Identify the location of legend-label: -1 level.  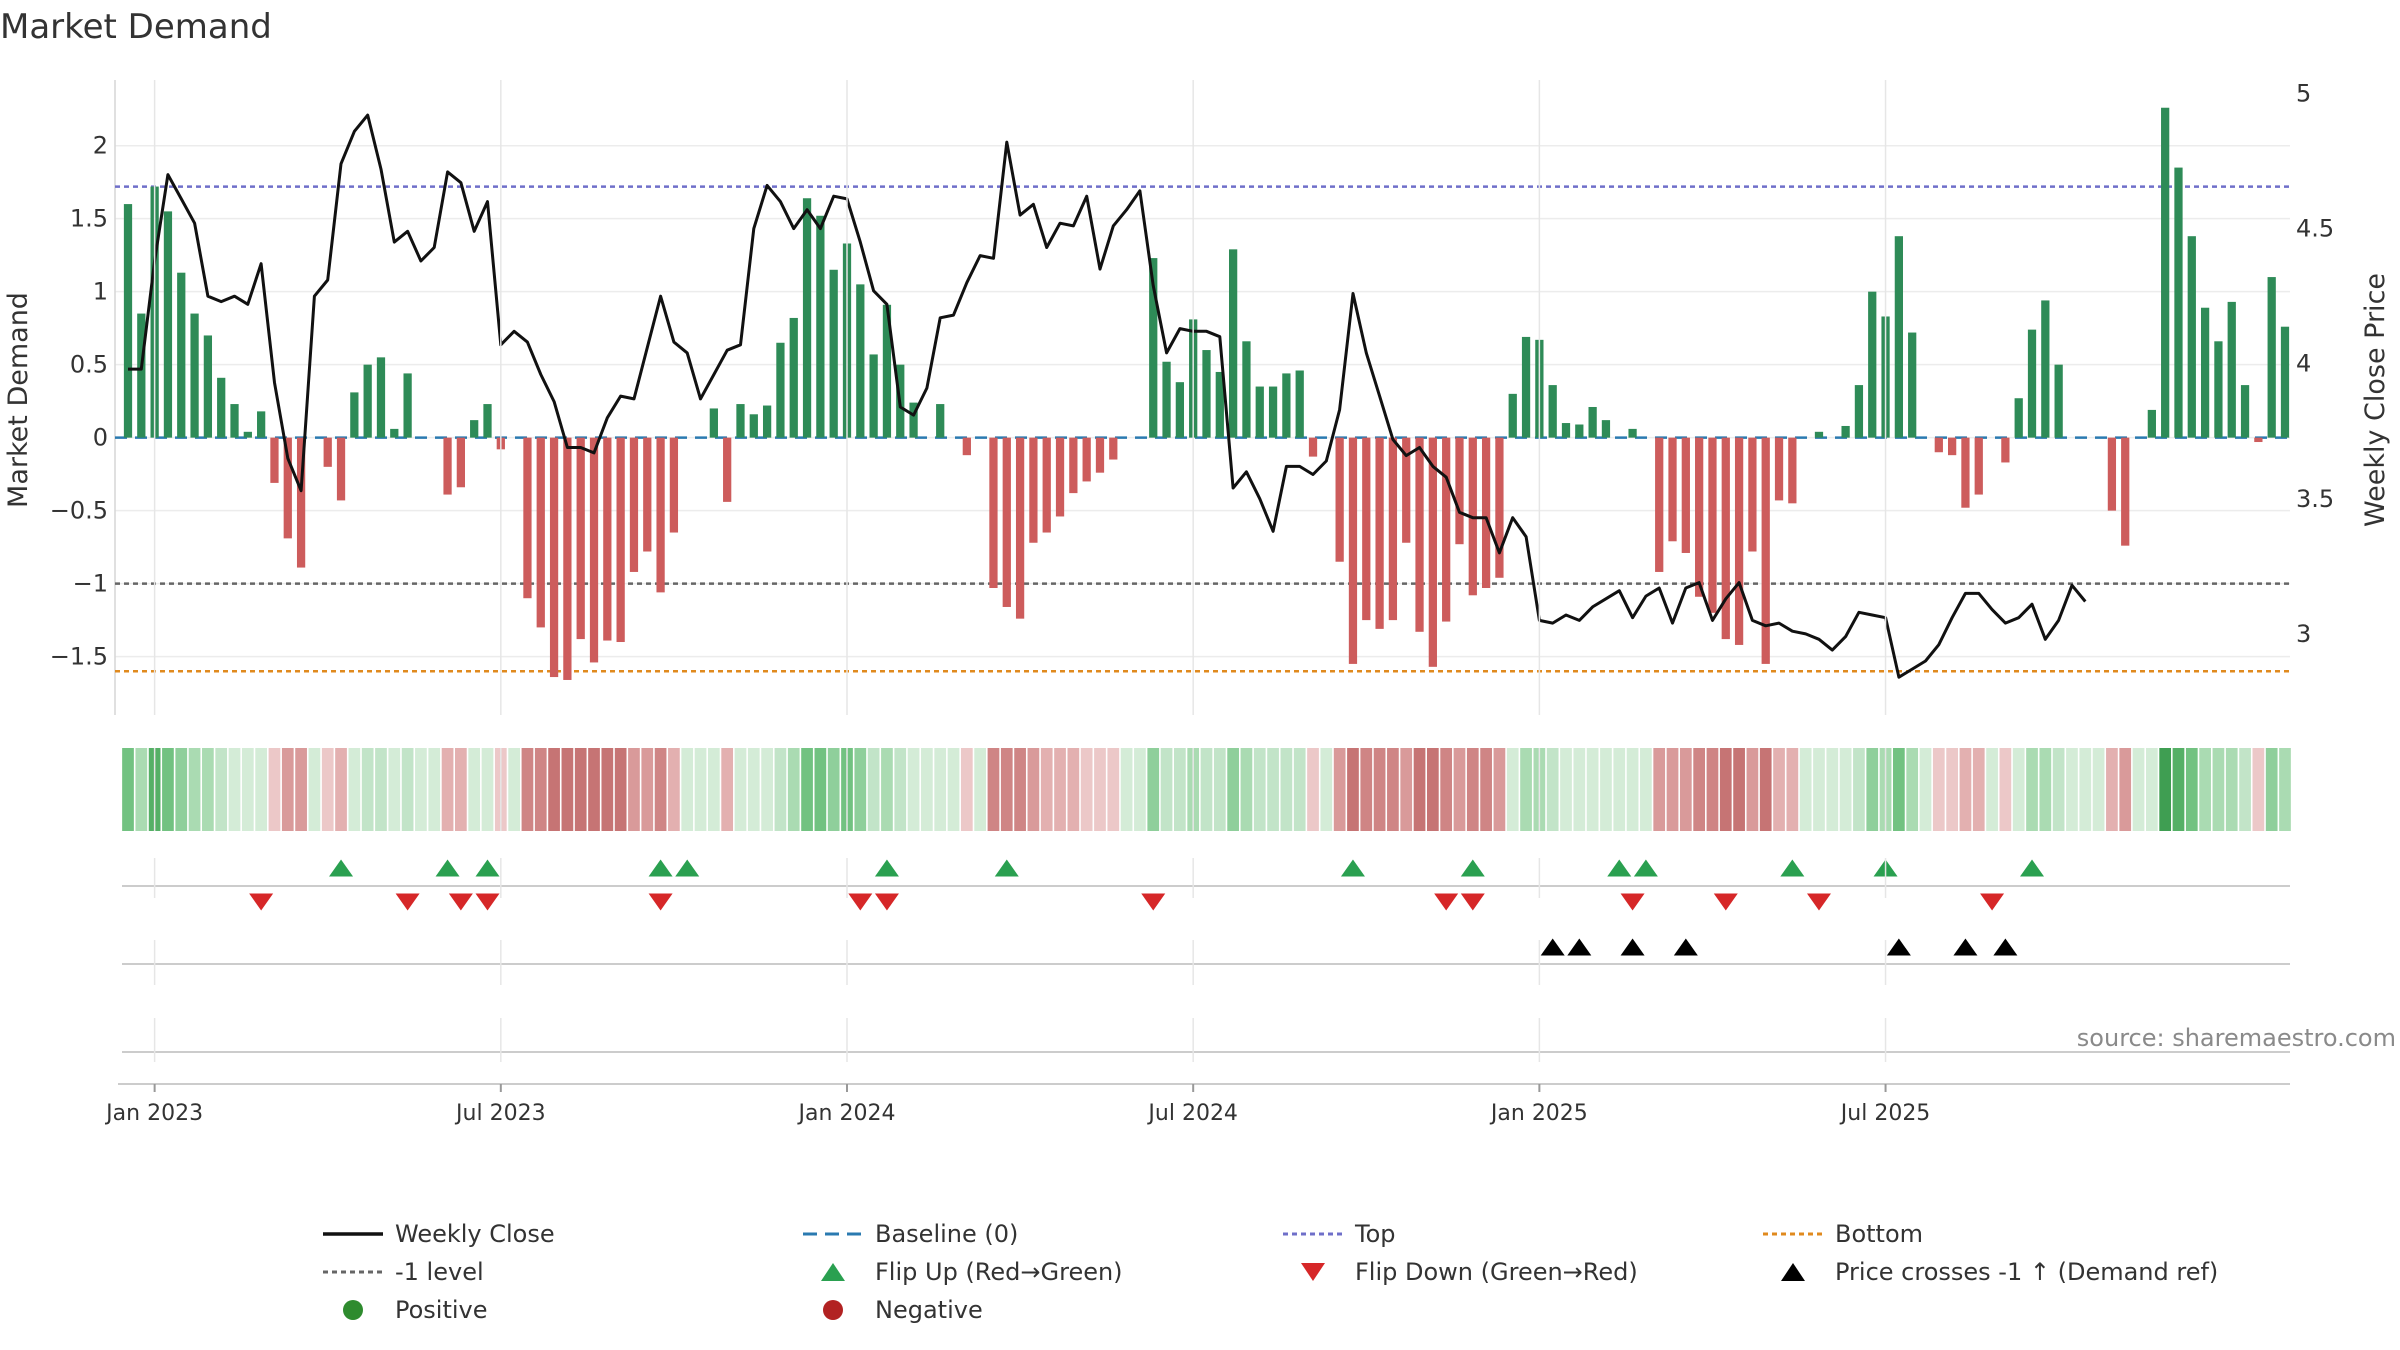
(439, 1272).